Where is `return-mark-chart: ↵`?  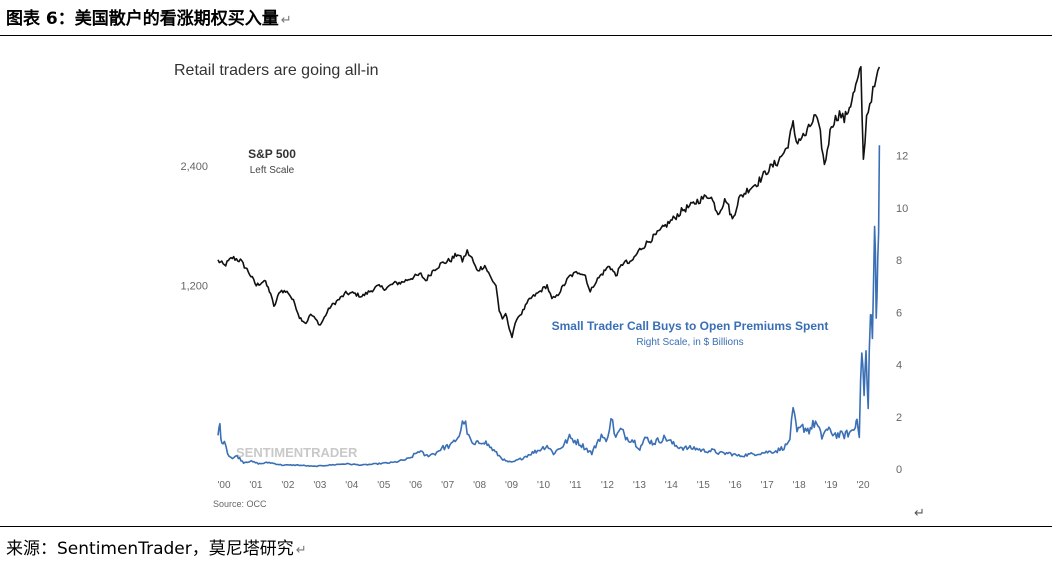 return-mark-chart: ↵ is located at coordinates (919, 513).